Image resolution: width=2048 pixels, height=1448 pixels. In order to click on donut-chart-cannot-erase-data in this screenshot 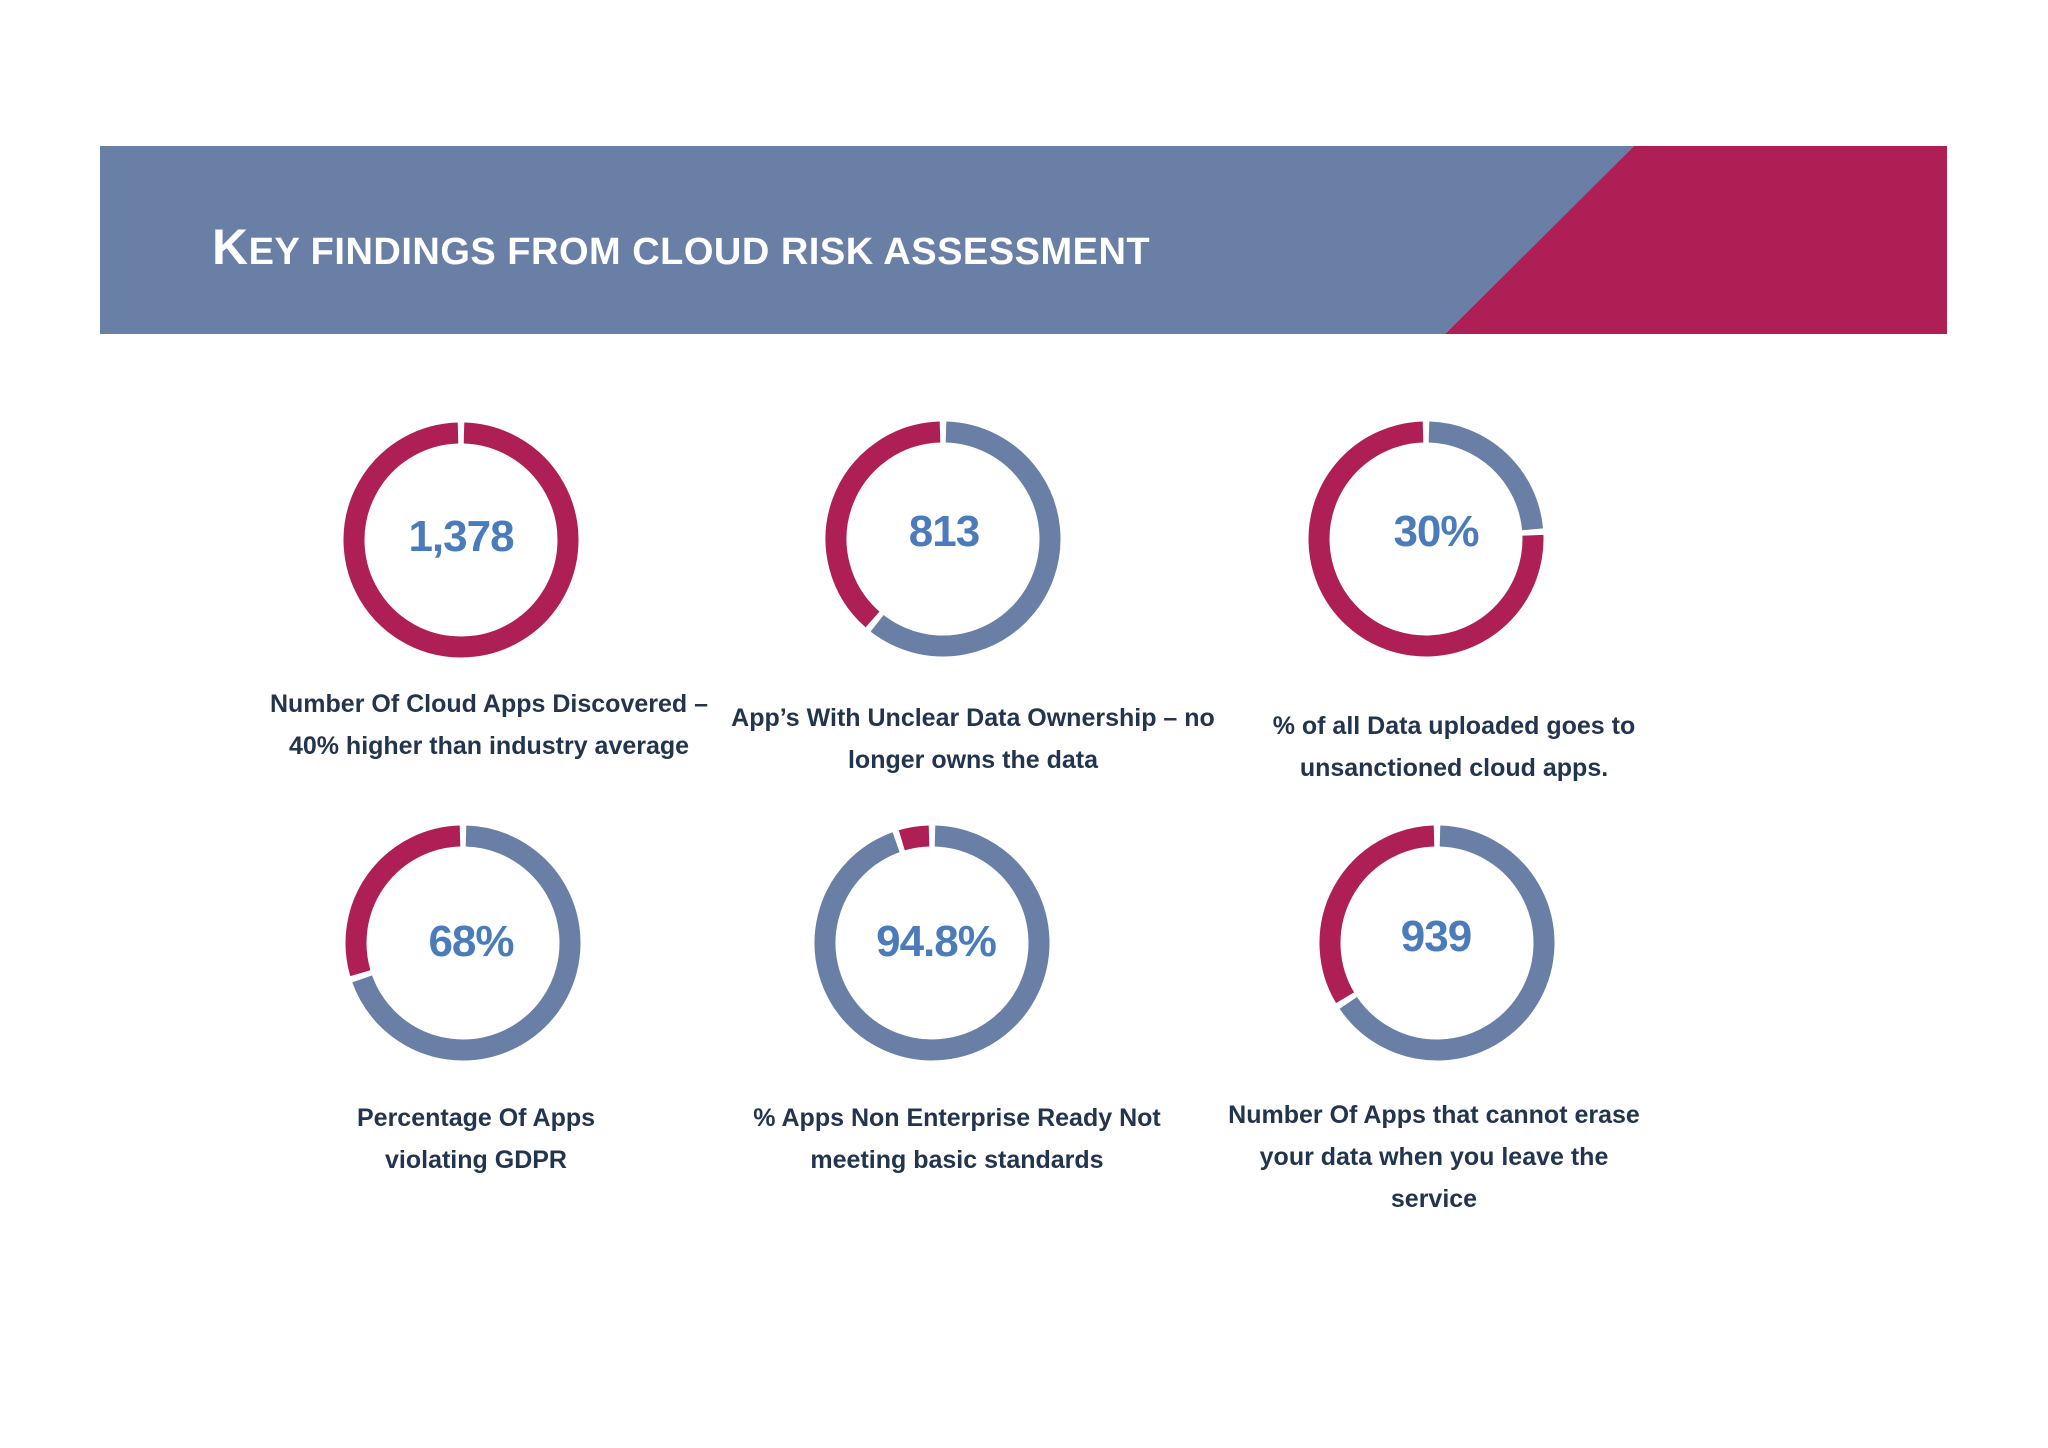, I will do `click(1437, 943)`.